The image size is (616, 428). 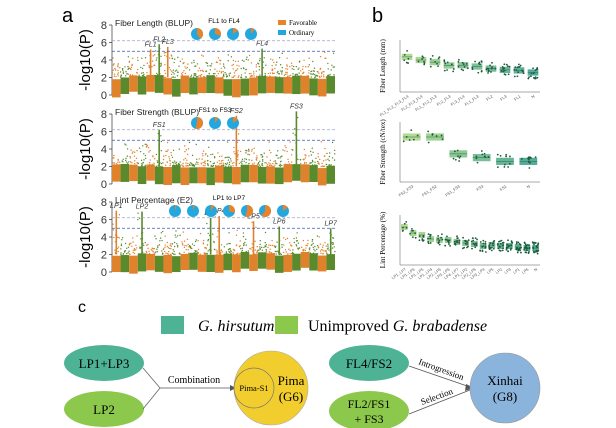 What do you see at coordinates (383, 239) in the screenshot?
I see `y-axis-label: Lint Percentage (%)` at bounding box center [383, 239].